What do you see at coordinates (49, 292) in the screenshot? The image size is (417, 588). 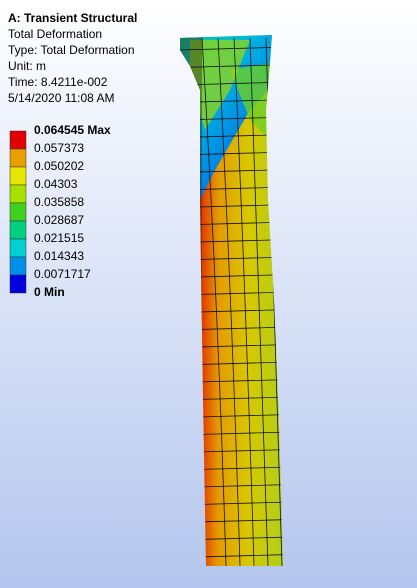 I see `legend-label: 0 Min` at bounding box center [49, 292].